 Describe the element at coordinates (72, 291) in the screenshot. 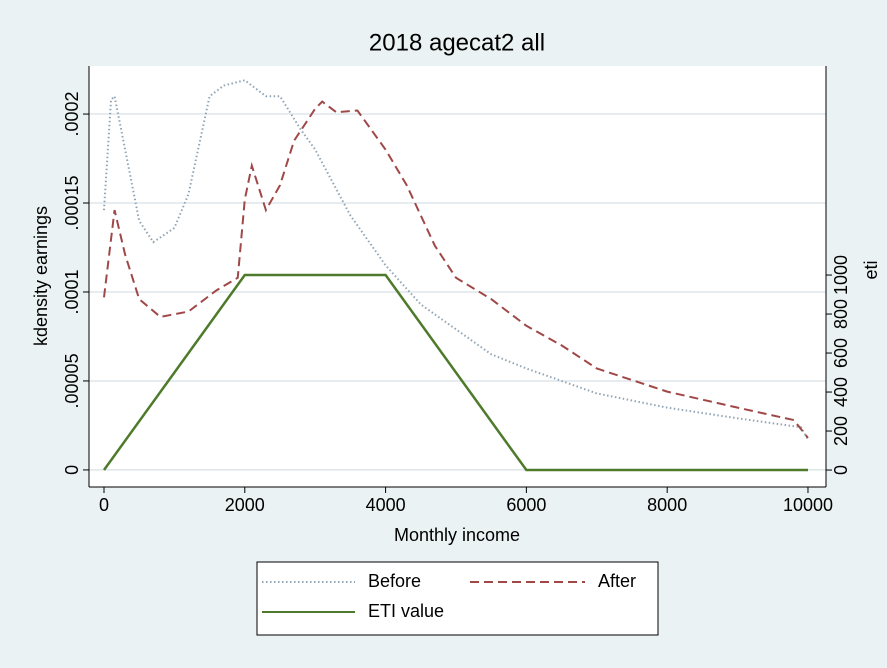

I see `y-tick-label: .0001` at that location.